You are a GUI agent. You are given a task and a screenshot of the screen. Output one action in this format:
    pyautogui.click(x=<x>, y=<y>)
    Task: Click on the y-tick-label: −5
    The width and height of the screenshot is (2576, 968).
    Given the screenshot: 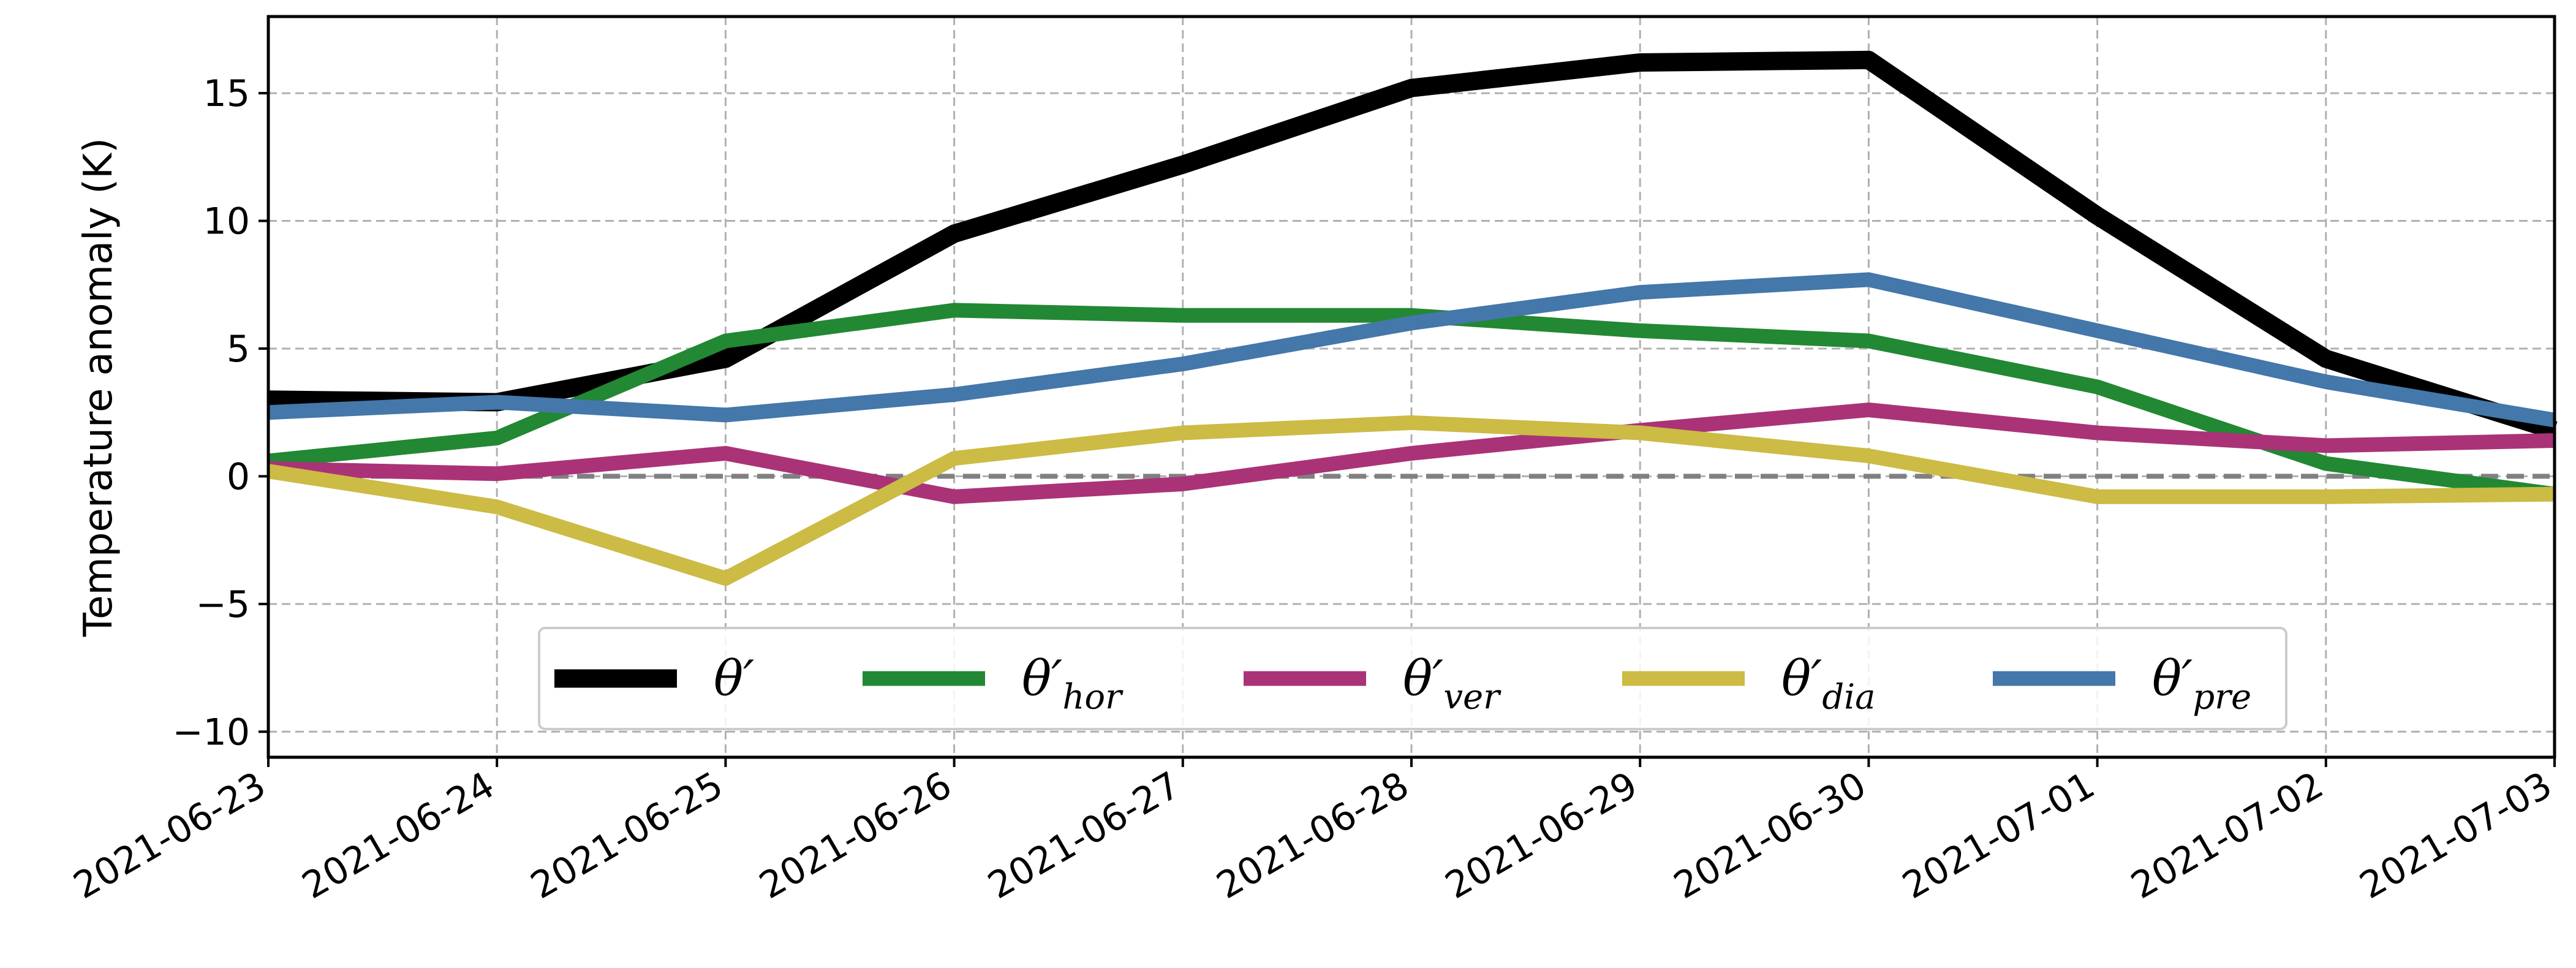 What is the action you would take?
    pyautogui.click(x=223, y=604)
    